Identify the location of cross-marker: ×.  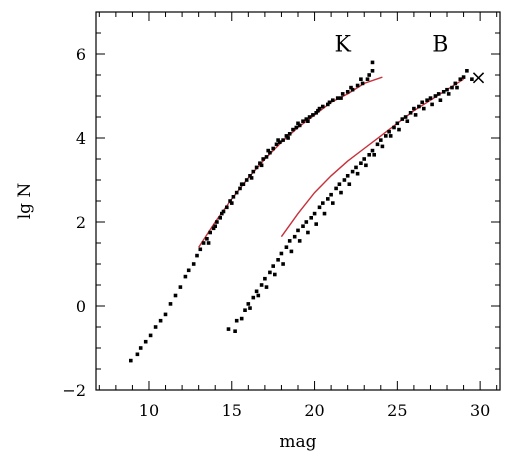
(478, 77).